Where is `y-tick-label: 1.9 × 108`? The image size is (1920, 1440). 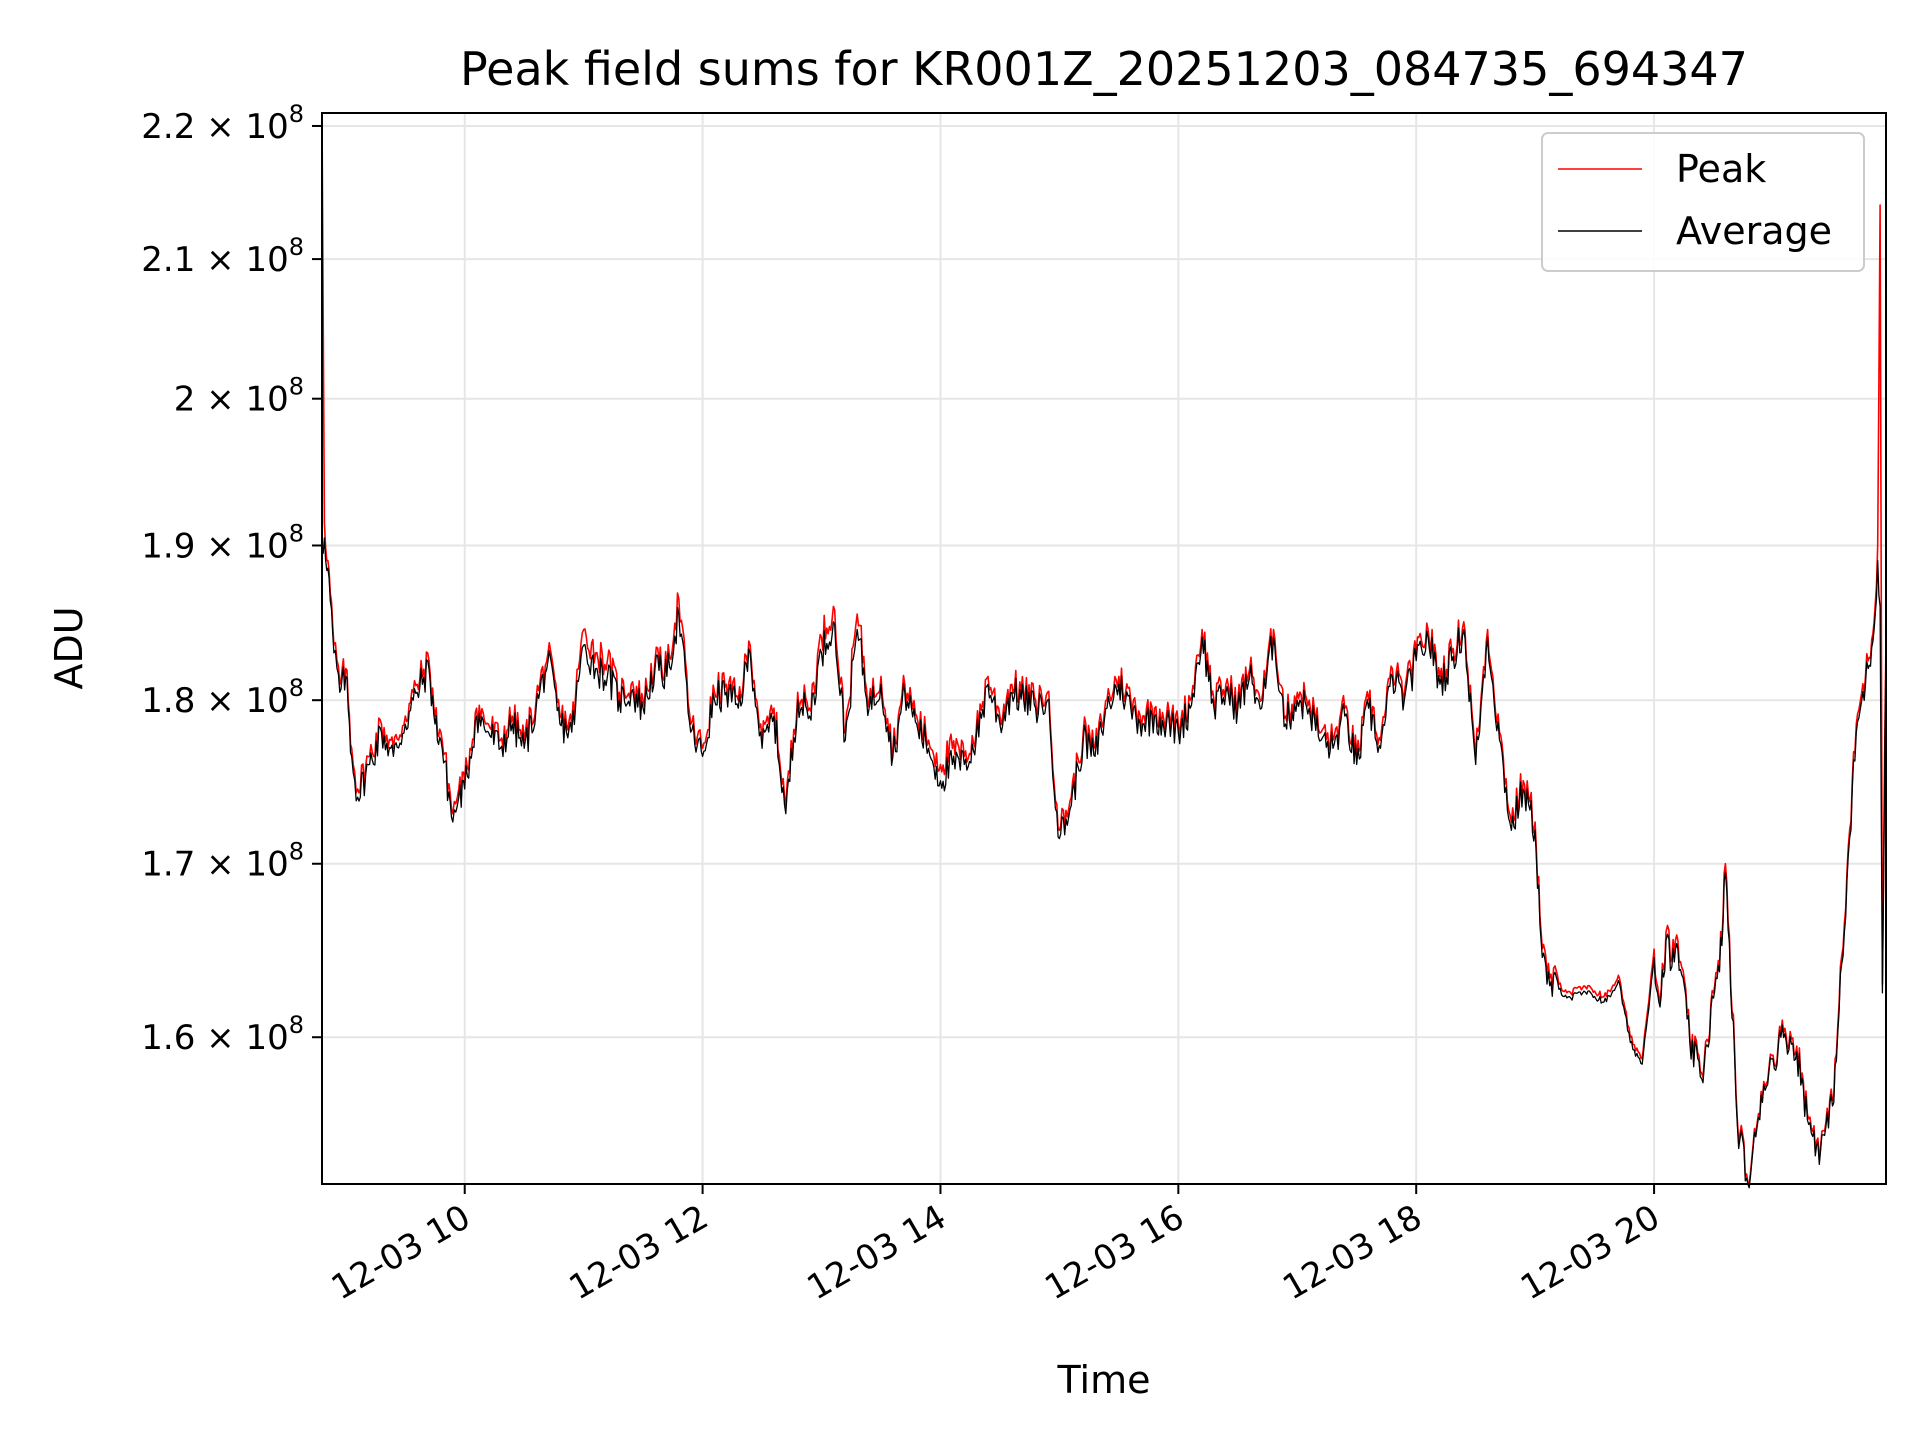 y-tick-label: 1.9 × 108 is located at coordinates (222, 542).